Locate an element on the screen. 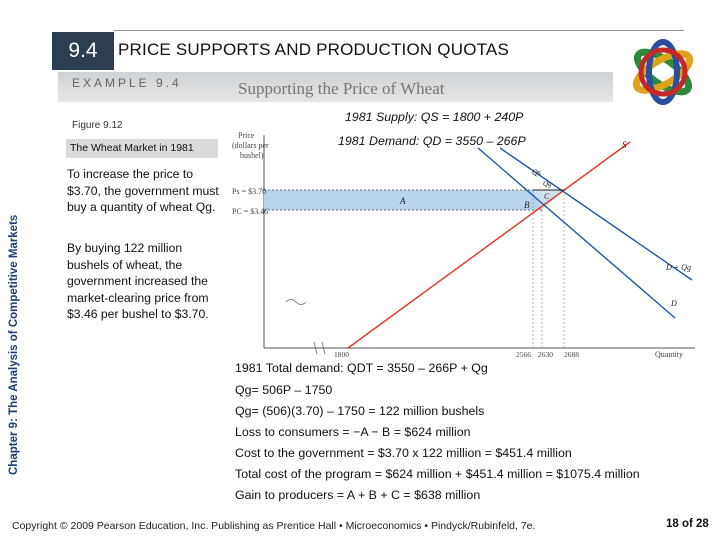 This screenshot has height=540, width=720. label-s: S is located at coordinates (624, 145).